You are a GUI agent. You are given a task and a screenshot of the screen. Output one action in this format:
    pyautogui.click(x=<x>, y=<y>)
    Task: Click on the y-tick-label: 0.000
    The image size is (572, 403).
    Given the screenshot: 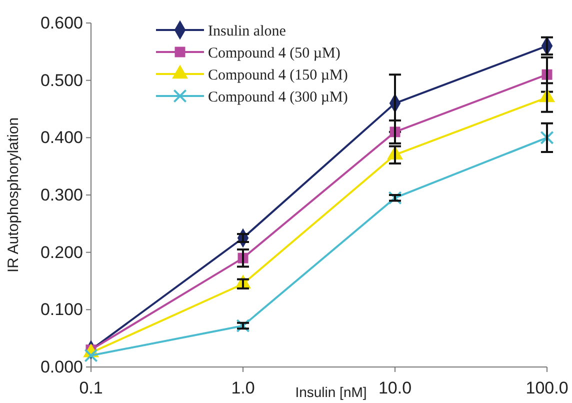 What is the action you would take?
    pyautogui.click(x=61, y=366)
    